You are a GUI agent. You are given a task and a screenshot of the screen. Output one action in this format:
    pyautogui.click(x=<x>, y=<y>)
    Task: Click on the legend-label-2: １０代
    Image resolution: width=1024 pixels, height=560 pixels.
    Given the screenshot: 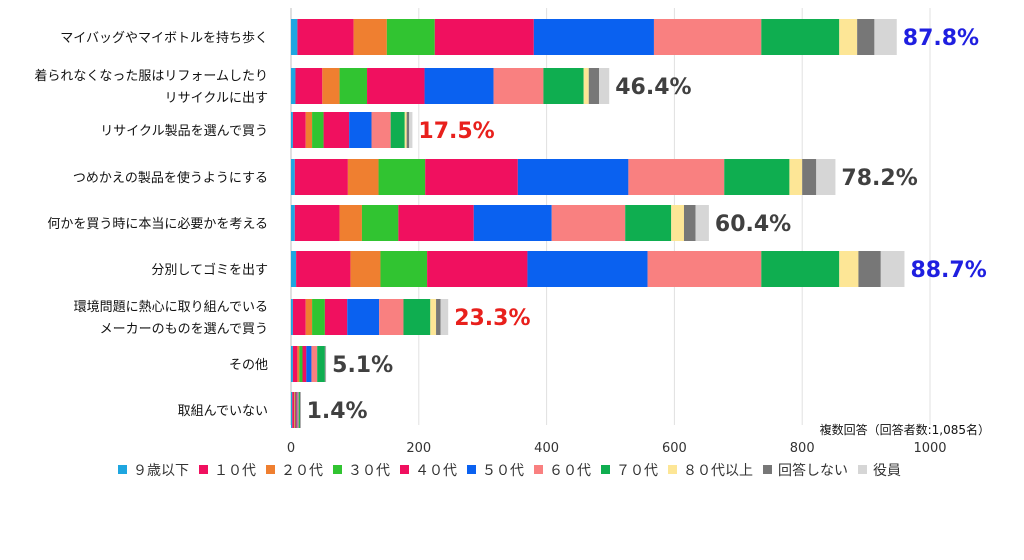 What is the action you would take?
    pyautogui.click(x=235, y=471)
    